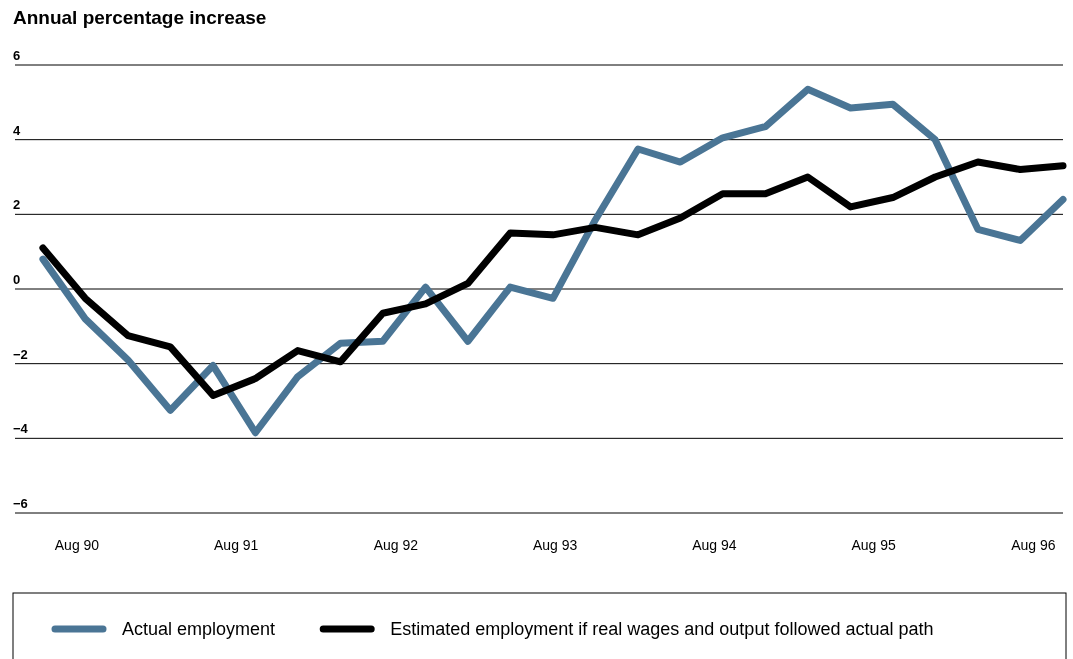  Describe the element at coordinates (555, 545) in the screenshot. I see `x-tick-label: Aug 93` at that location.